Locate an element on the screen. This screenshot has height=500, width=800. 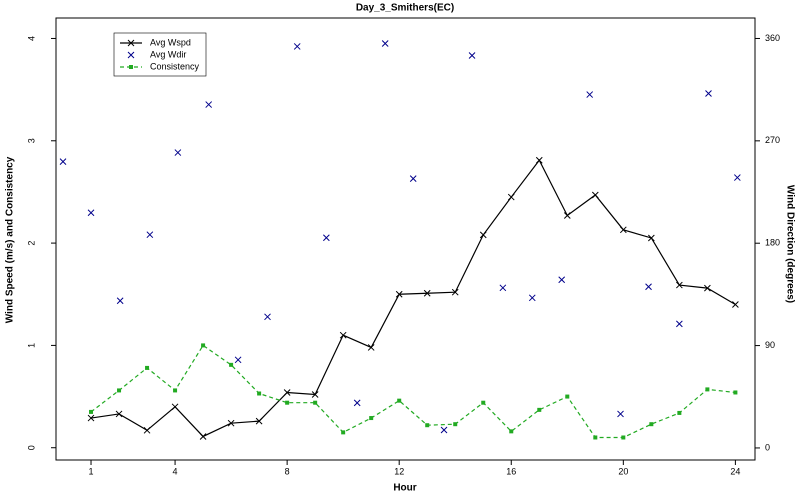
y-axis-label: Wind Speed (m/s) and Consistency is located at coordinates (10, 239).